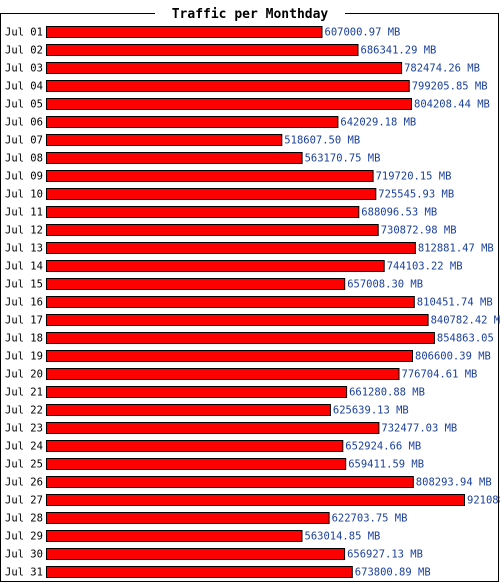 The height and width of the screenshot is (583, 500). Describe the element at coordinates (24, 537) in the screenshot. I see `day-label: Jul 29` at that location.